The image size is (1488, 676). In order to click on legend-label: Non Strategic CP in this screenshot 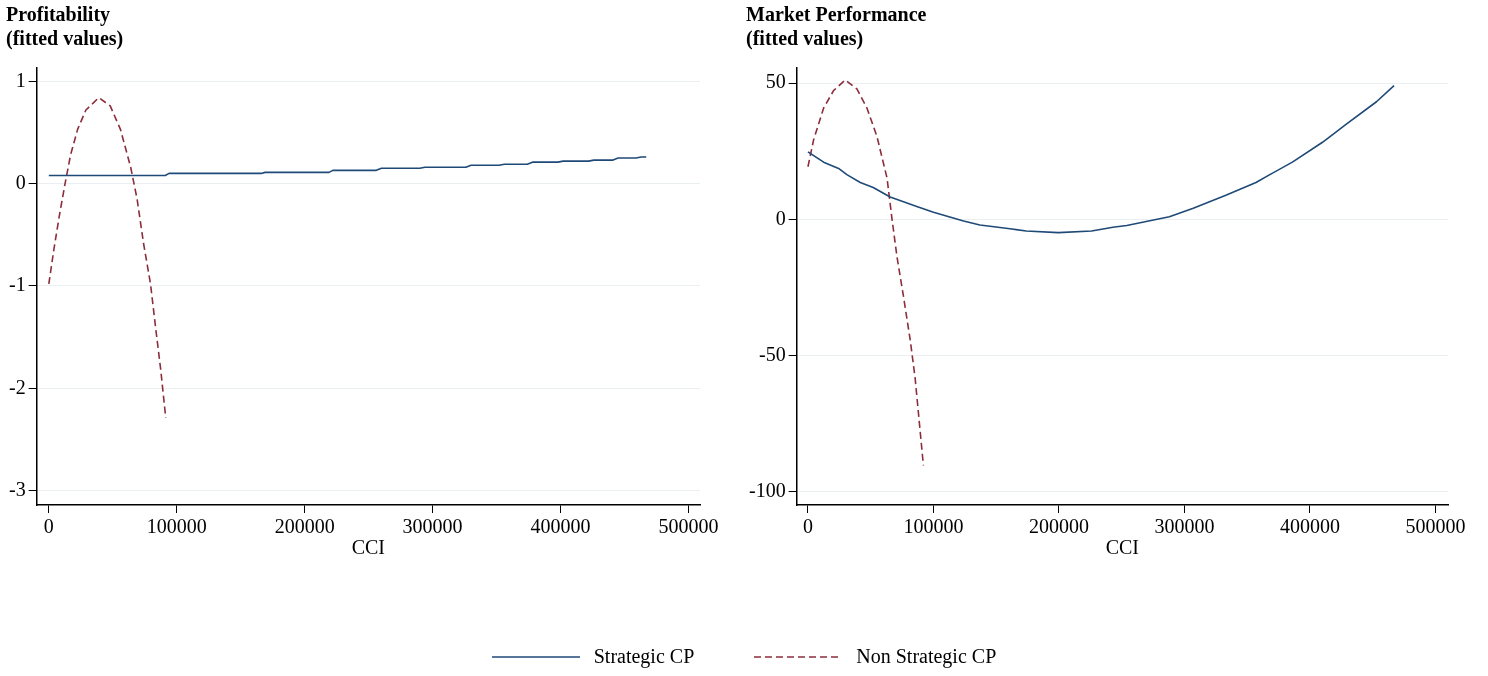, I will do `click(926, 656)`.